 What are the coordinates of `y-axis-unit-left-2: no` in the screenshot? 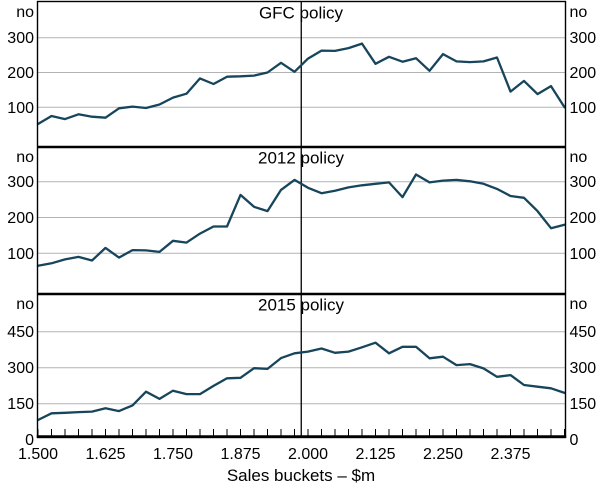 It's located at (25, 304).